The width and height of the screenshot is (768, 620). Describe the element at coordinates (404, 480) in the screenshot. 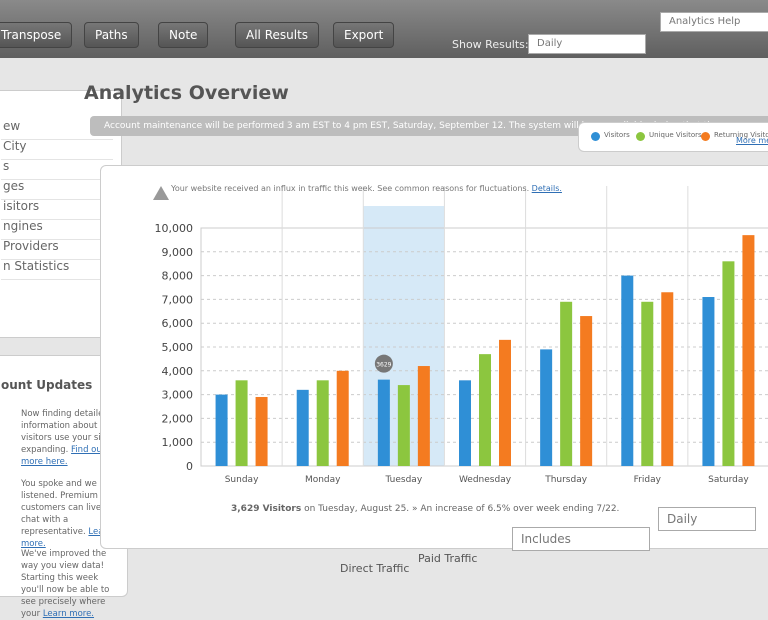

I see `x-tick-label: Tuesday` at that location.